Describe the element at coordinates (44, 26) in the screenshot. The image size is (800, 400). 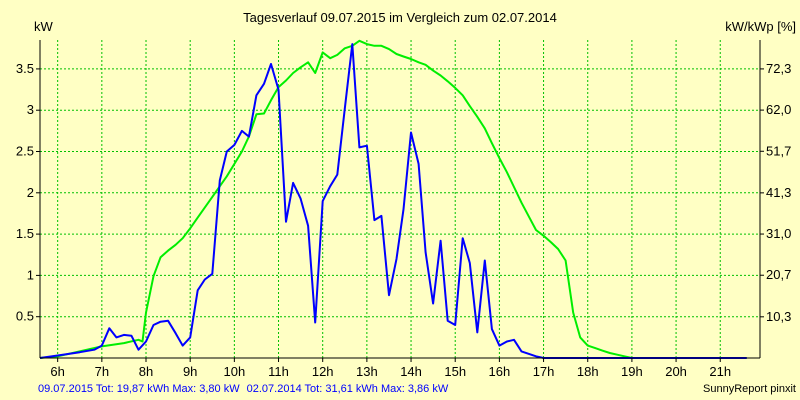
I see `y-axis-label-left: kW` at that location.